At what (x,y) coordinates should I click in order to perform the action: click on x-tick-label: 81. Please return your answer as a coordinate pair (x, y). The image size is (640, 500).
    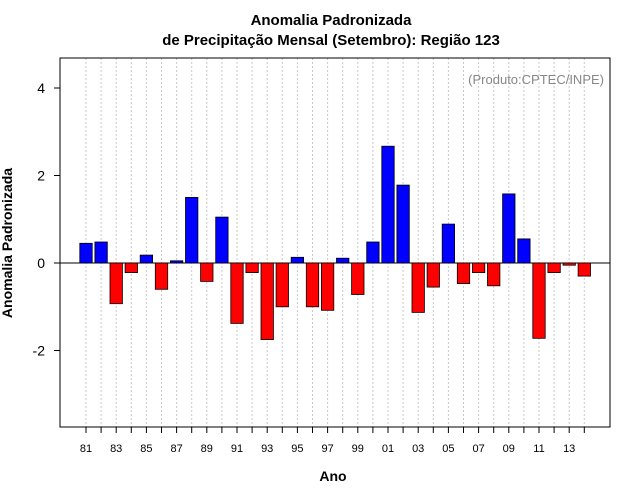
    Looking at the image, I should click on (86, 449).